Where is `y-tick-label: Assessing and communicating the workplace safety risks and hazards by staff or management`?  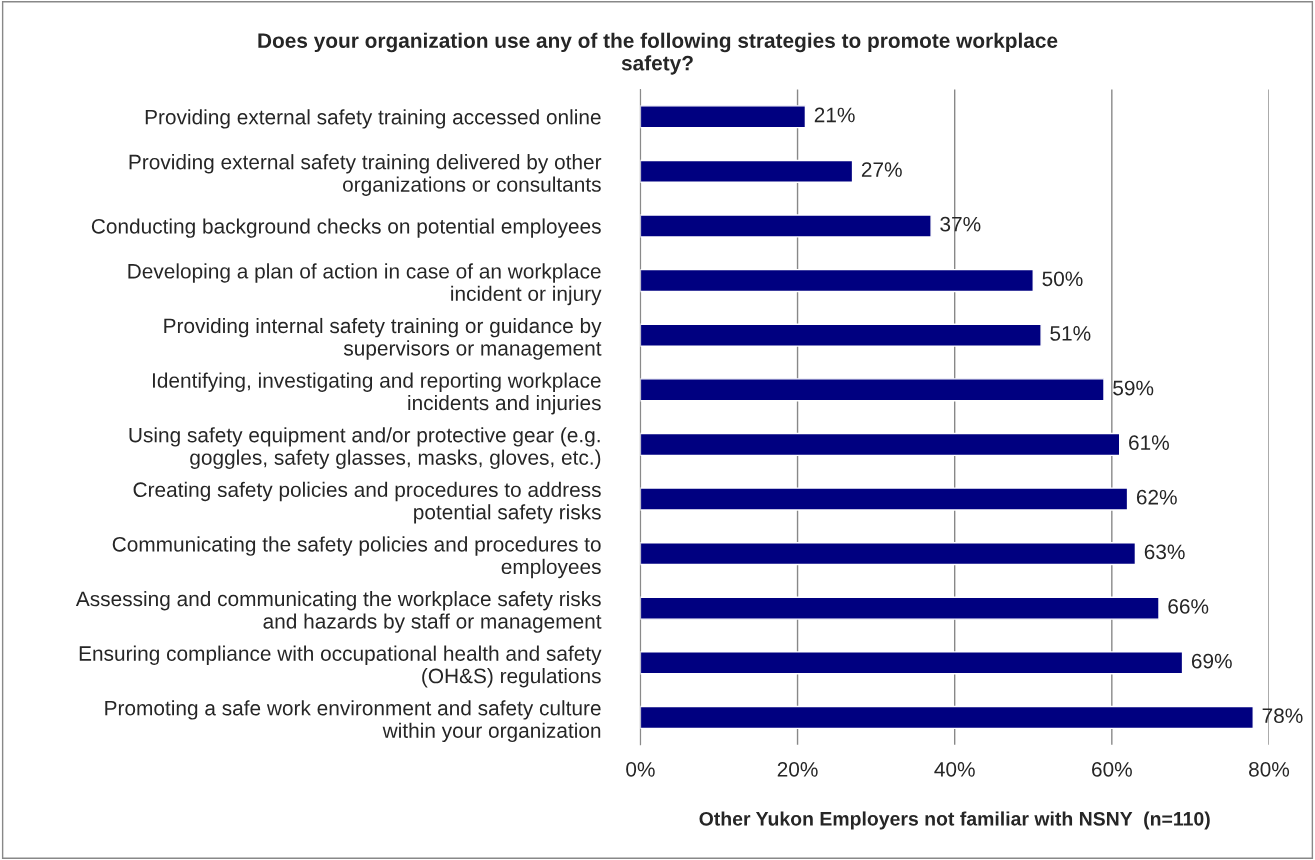
y-tick-label: Assessing and communicating the workplace safety risks and hazards by staff or management is located at coordinates (338, 611).